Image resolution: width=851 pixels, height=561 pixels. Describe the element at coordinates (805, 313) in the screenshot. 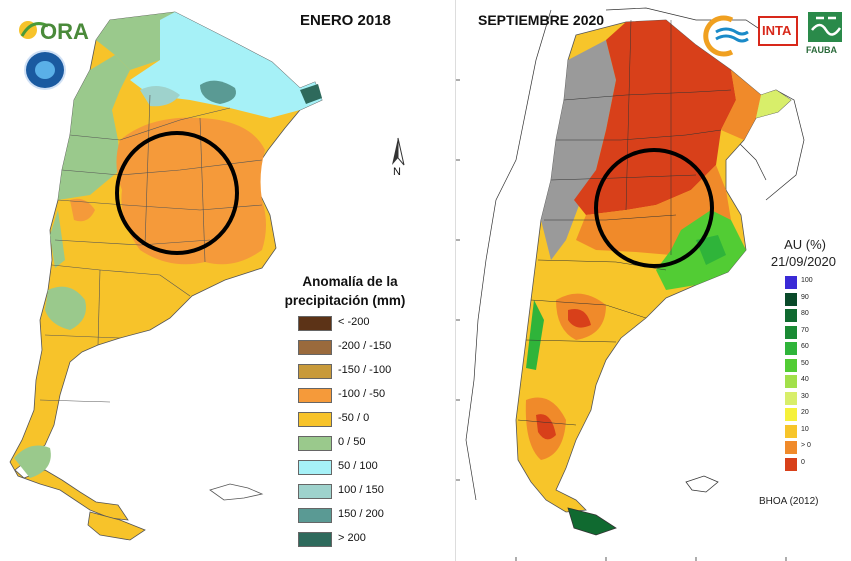

I see `scale-label: 80` at that location.